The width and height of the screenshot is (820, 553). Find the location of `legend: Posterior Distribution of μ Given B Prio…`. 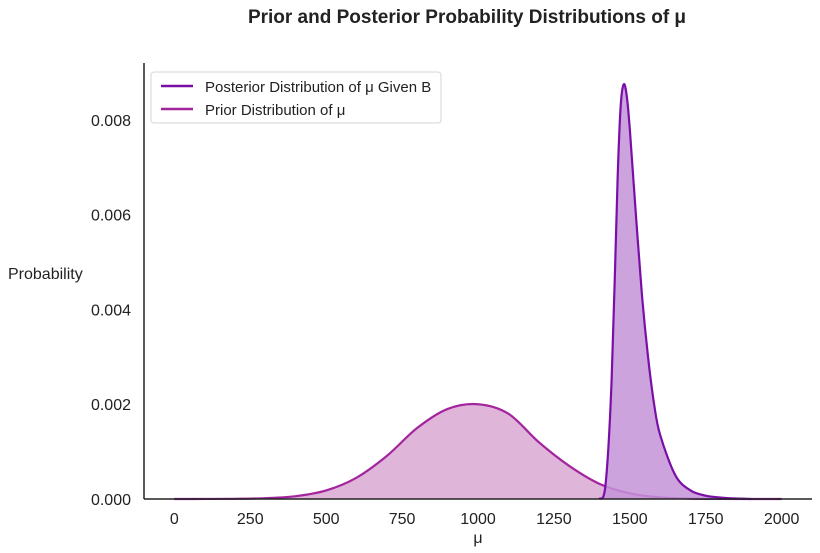

legend: Posterior Distribution of μ Given B Prio… is located at coordinates (296, 97).